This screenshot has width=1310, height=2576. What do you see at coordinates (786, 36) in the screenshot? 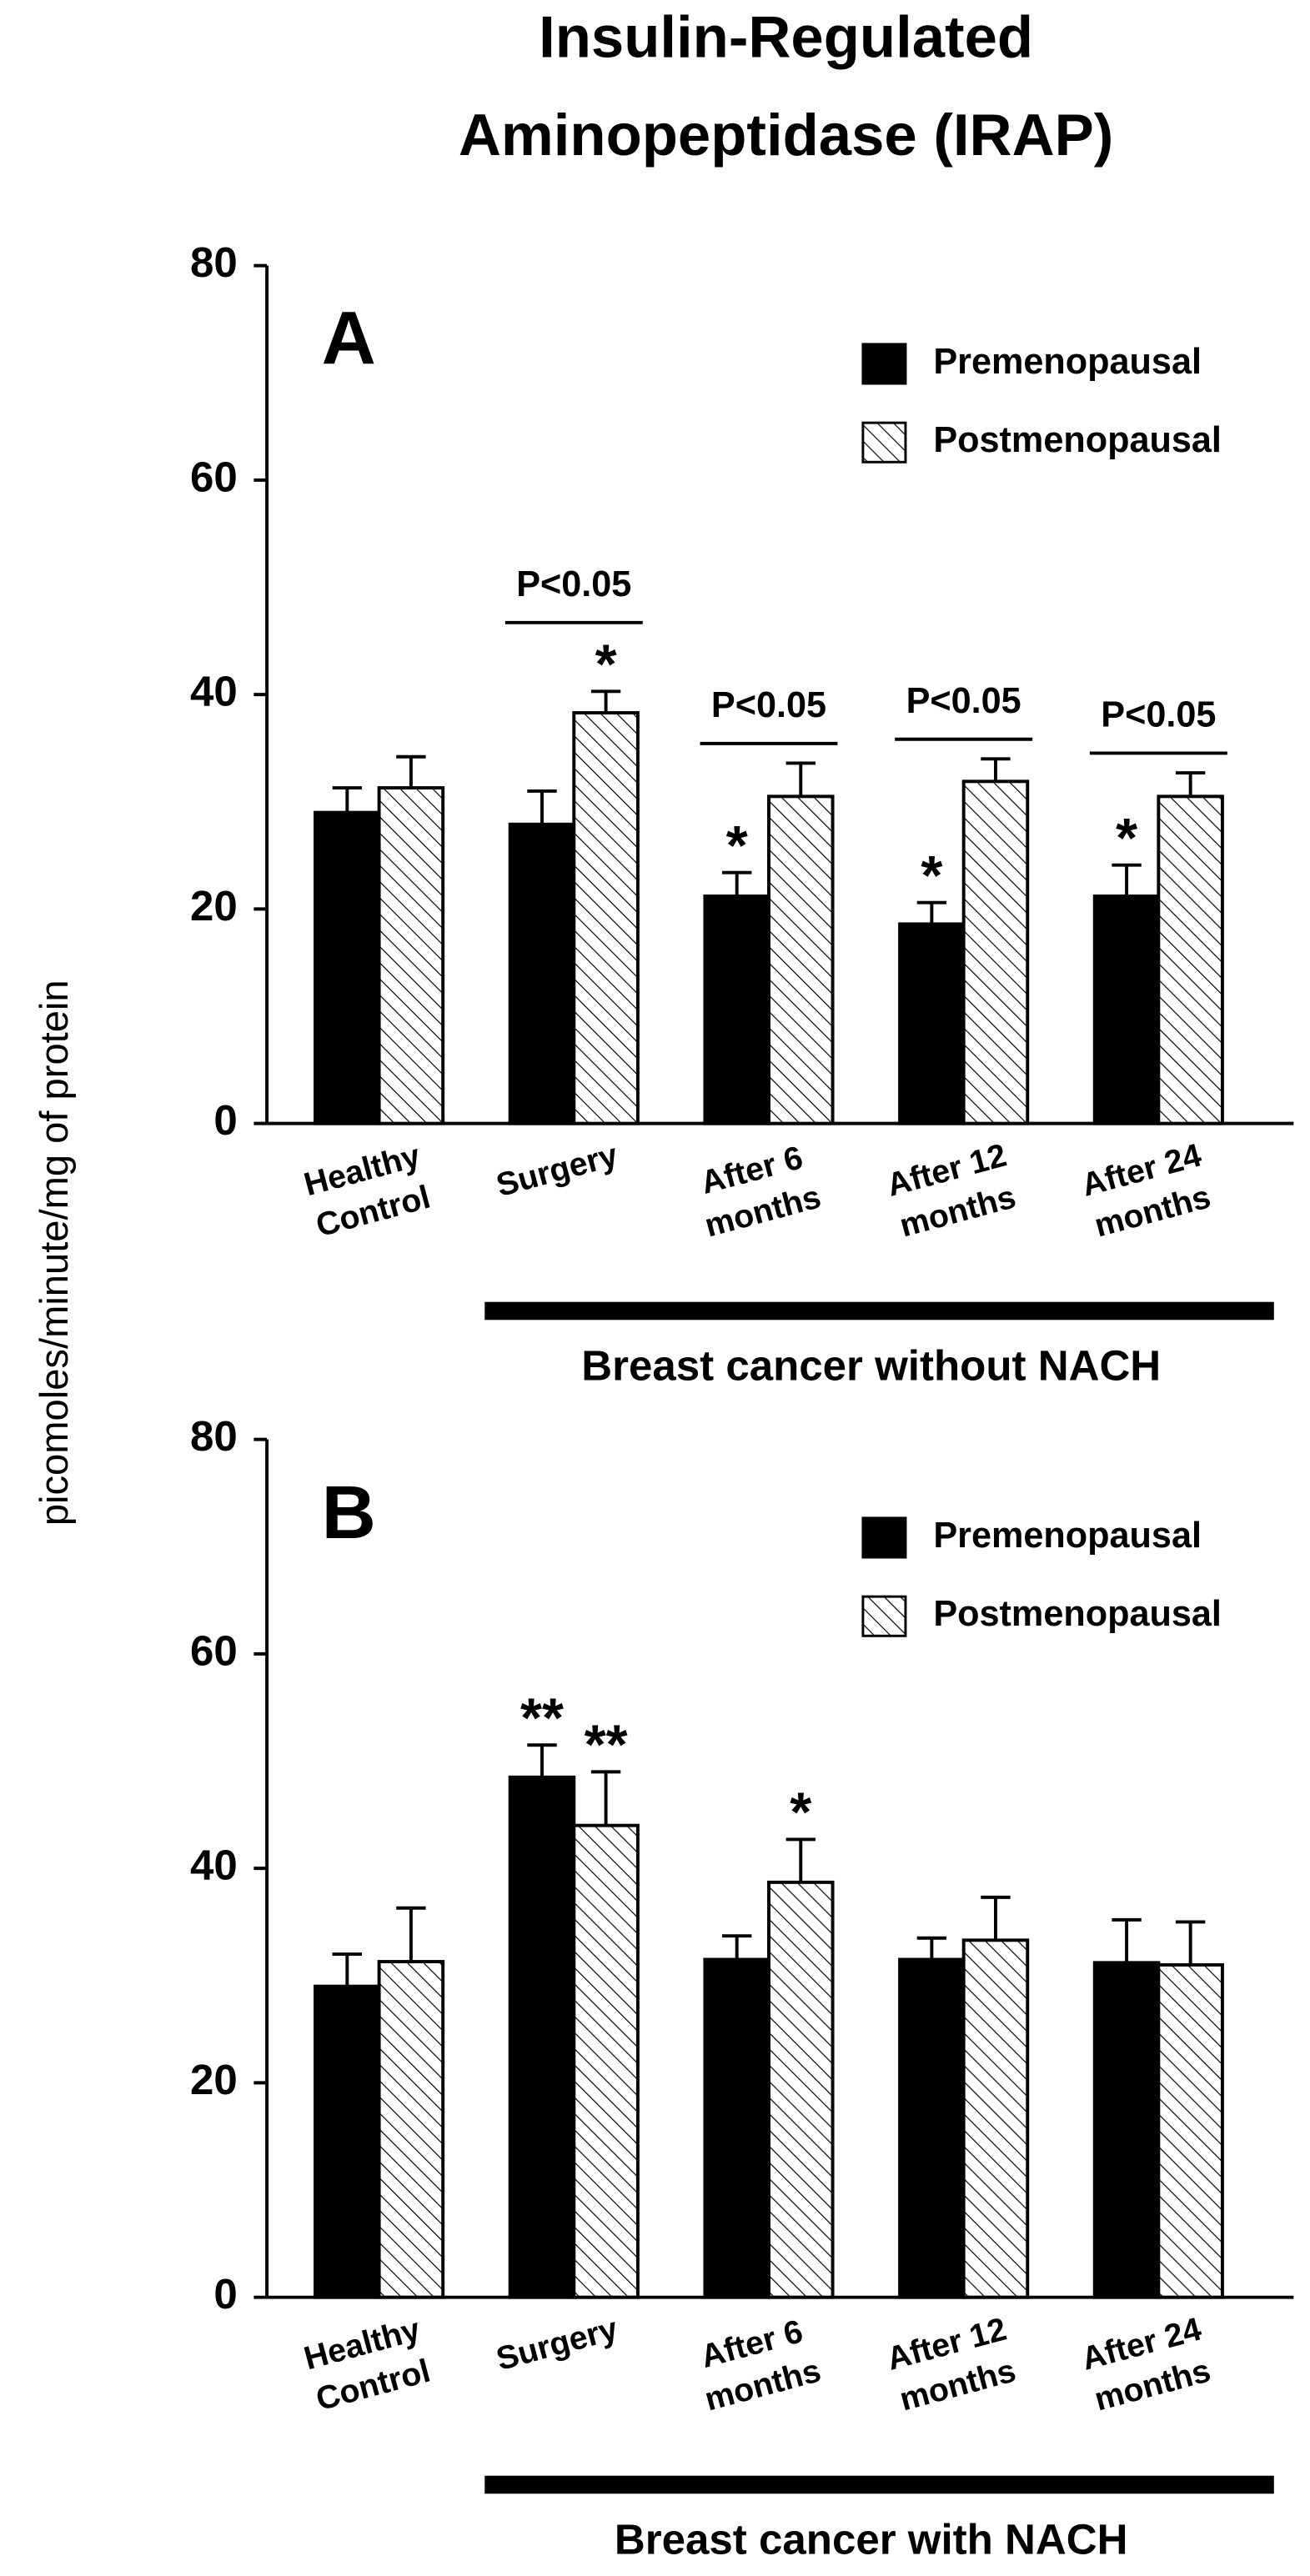
I see `title-line: Insulin-Regulated` at bounding box center [786, 36].